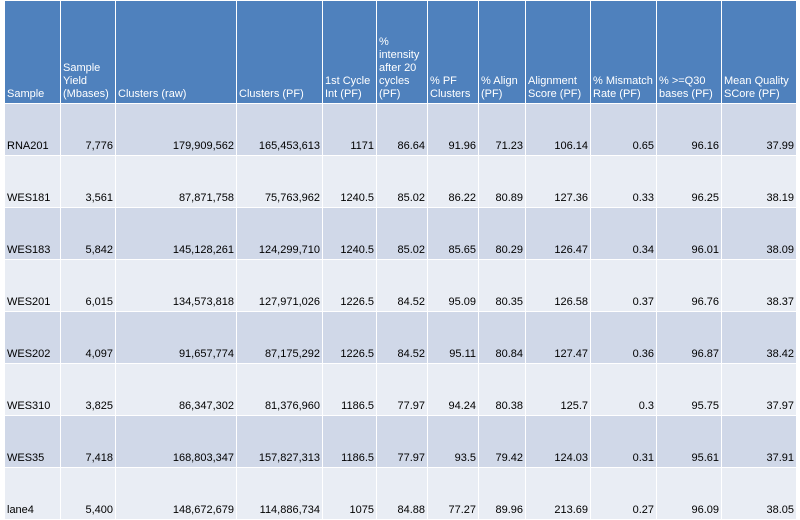 This screenshot has width=800, height=520. What do you see at coordinates (176, 337) in the screenshot?
I see `table-cell: 91,657,774` at bounding box center [176, 337].